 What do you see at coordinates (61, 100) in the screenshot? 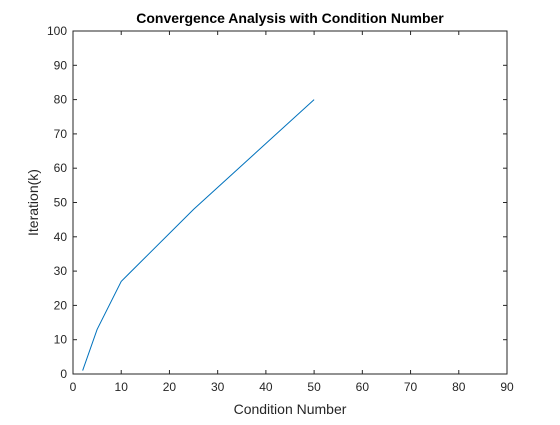
I see `y-tick-label: 80` at bounding box center [61, 100].